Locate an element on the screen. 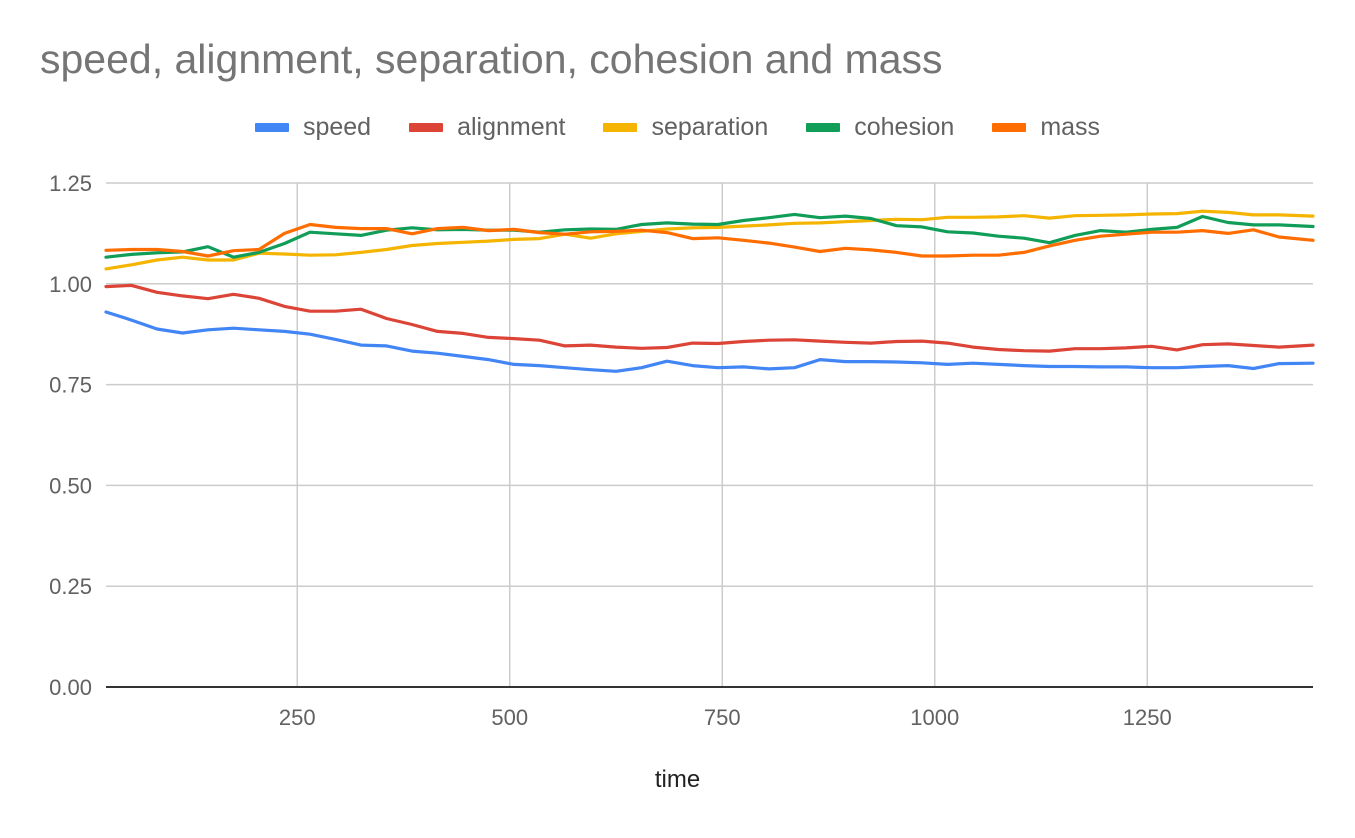 The image size is (1355, 838). x-tick-label: 500 is located at coordinates (509, 717).